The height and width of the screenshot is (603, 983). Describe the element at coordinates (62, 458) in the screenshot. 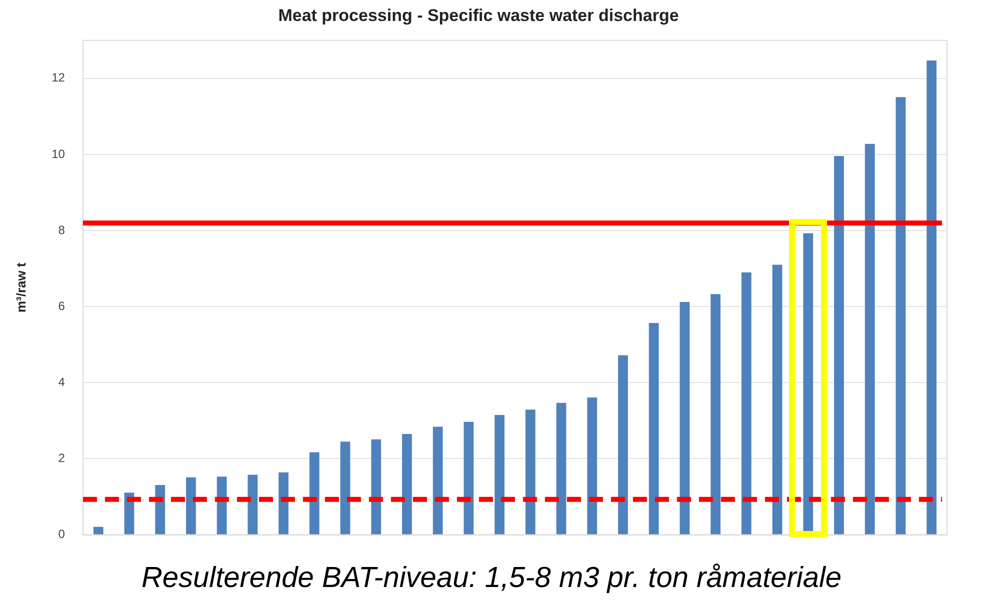

I see `y-tick-label: 2` at that location.